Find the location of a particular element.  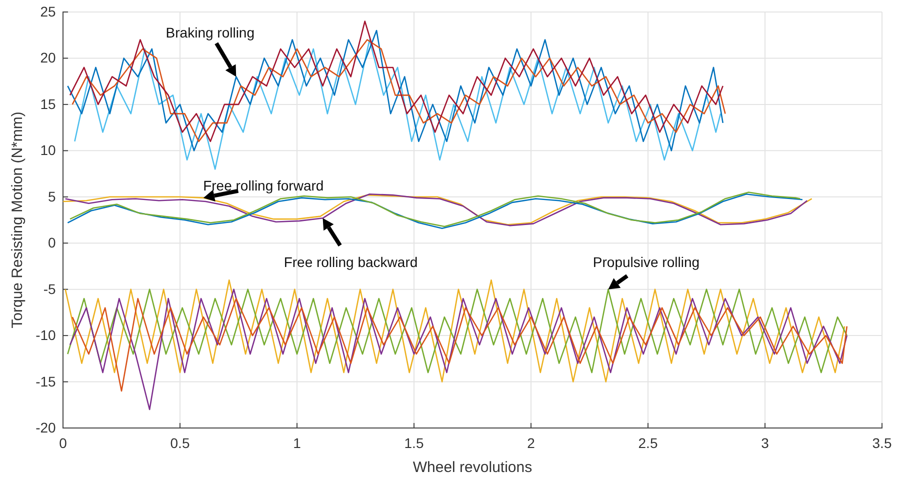

x-tick-label: 3.5 is located at coordinates (882, 442).